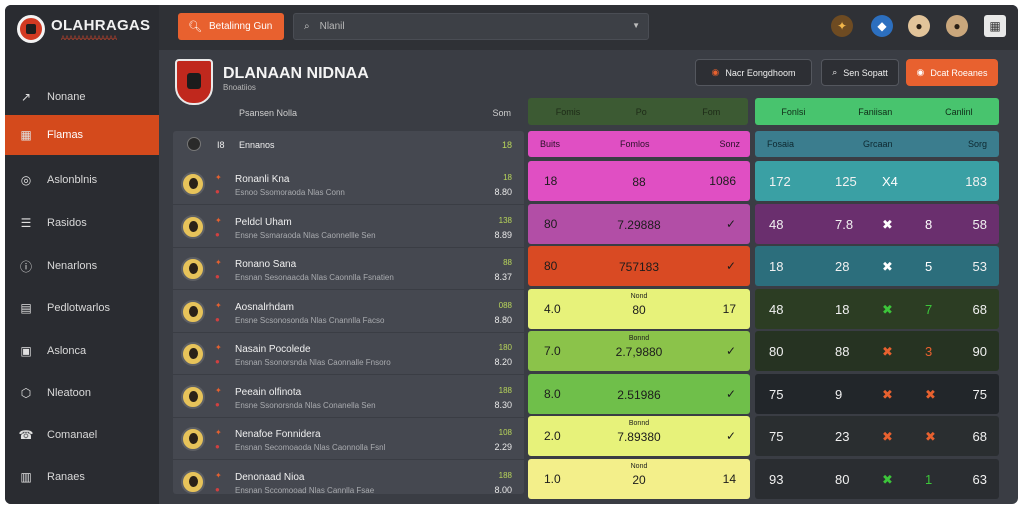 The image size is (1024, 512). I want to click on stat-cell: 7.0, so click(552, 351).